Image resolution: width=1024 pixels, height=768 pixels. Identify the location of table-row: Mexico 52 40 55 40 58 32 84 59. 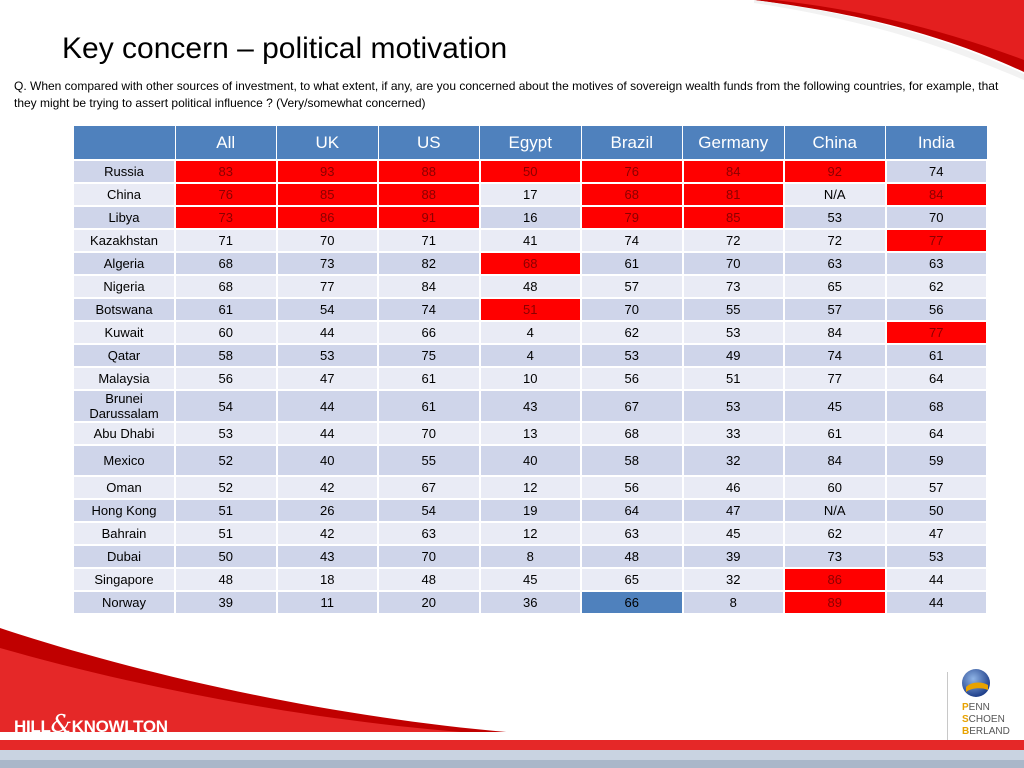
(530, 460).